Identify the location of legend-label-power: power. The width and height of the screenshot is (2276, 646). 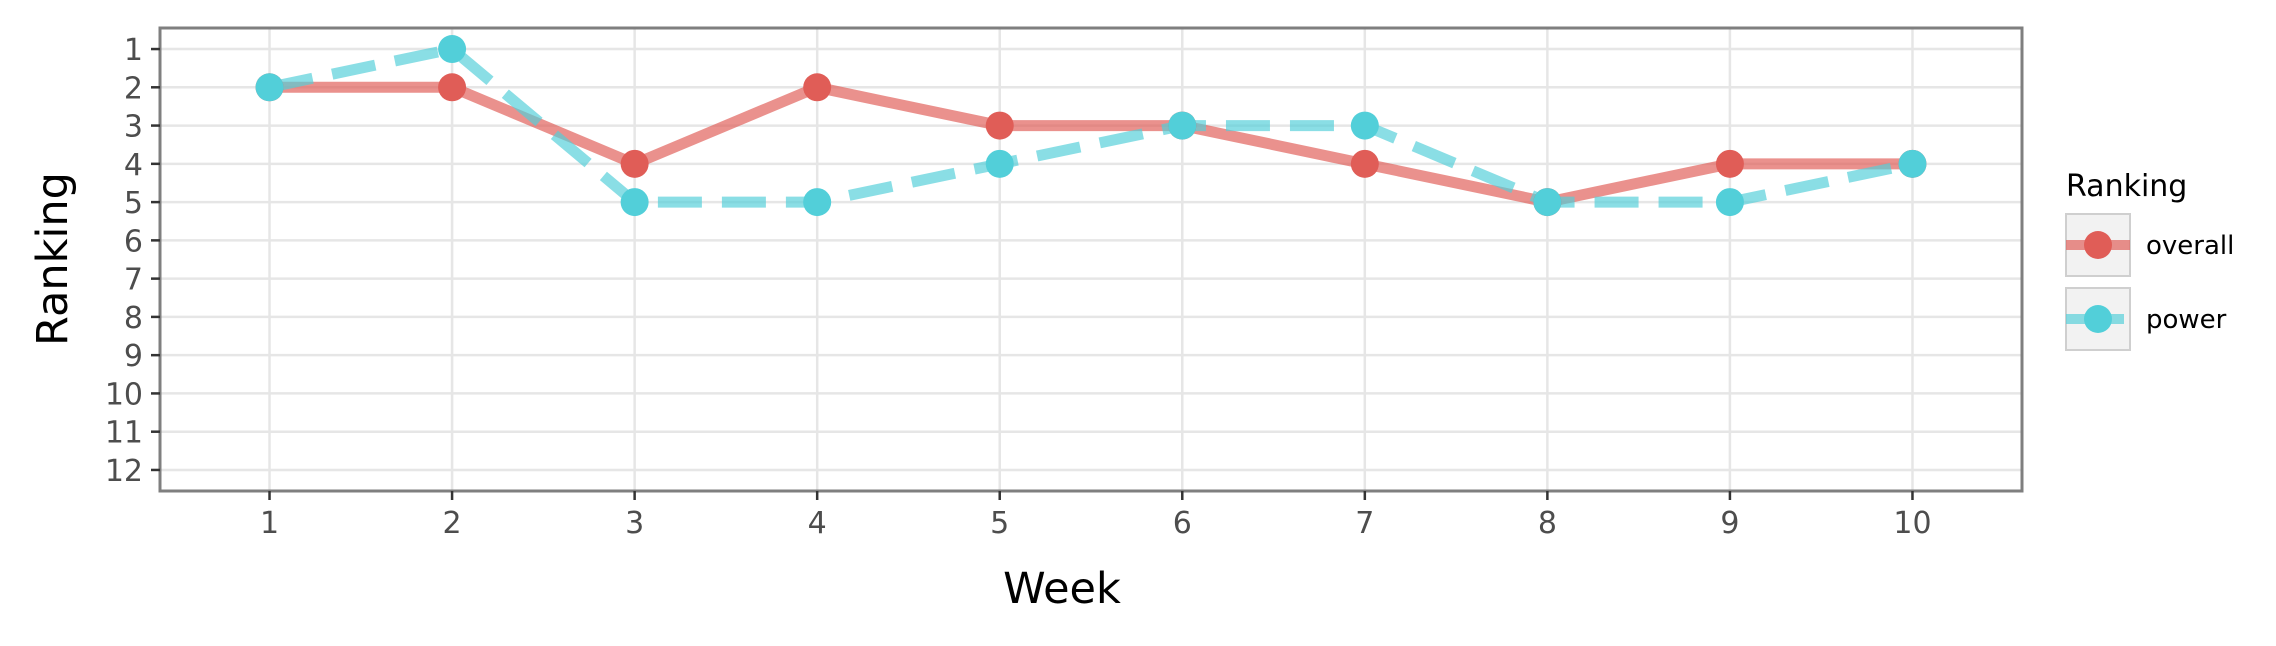
(2186, 320).